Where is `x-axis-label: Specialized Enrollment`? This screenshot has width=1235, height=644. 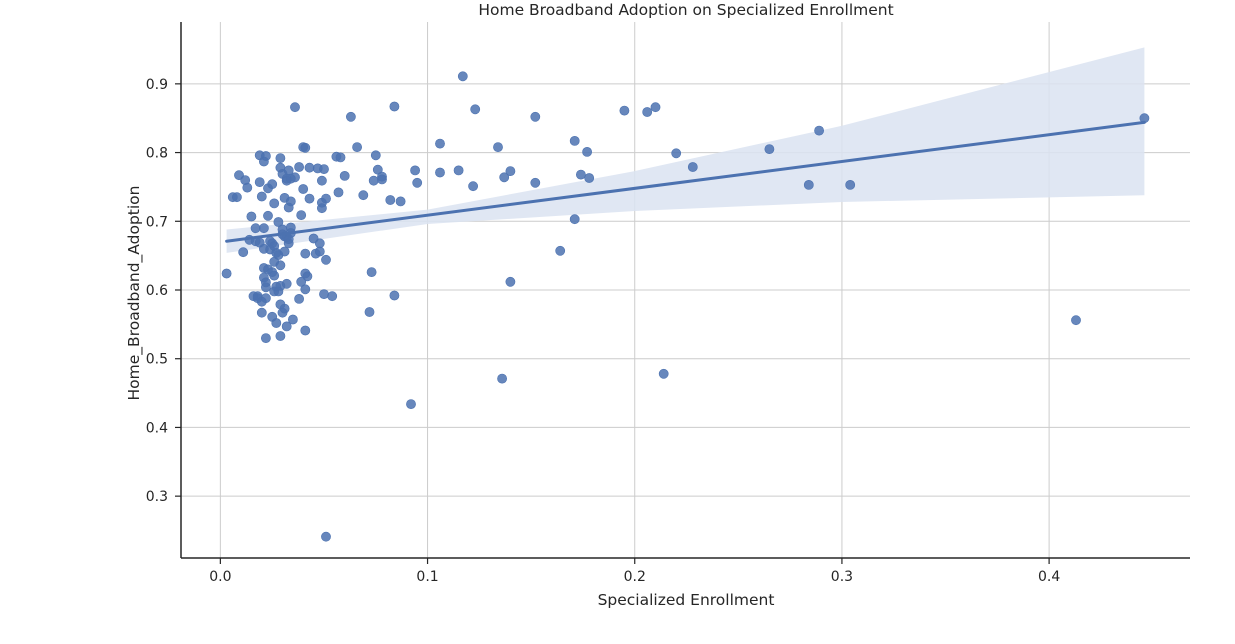
x-axis-label: Specialized Enrollment is located at coordinates (686, 600).